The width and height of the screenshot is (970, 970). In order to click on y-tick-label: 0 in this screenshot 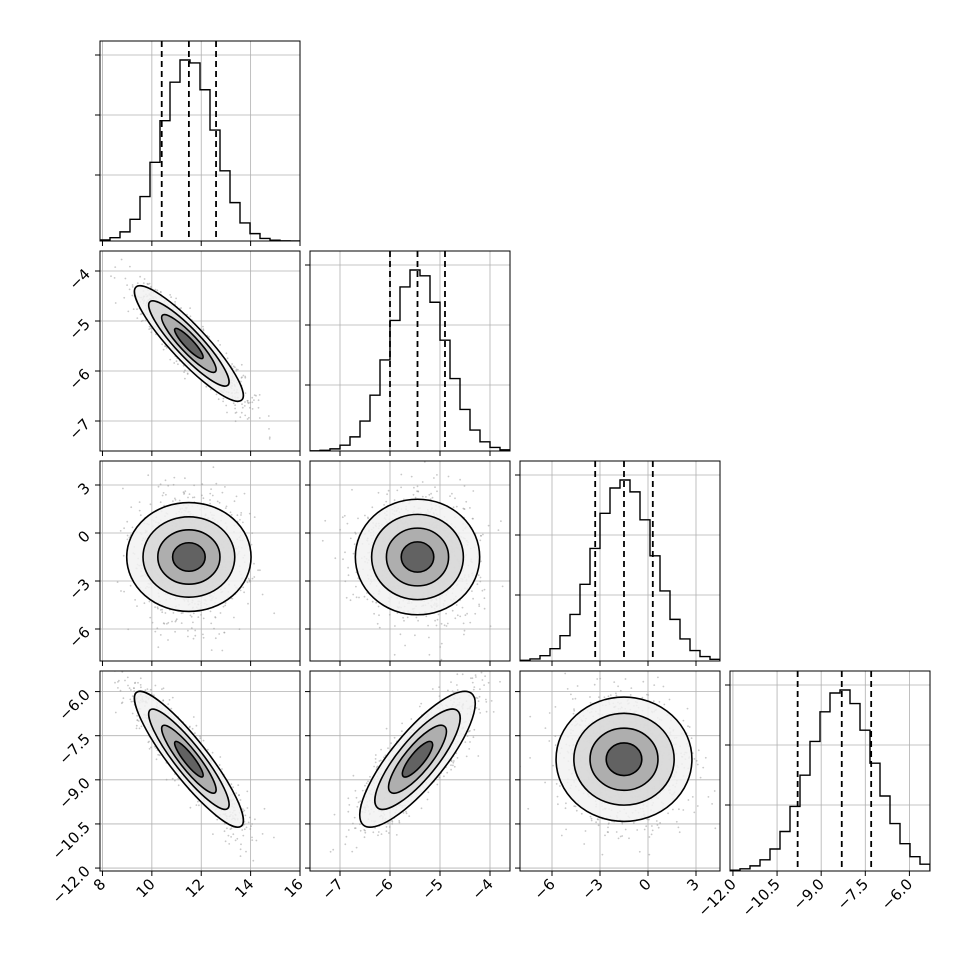, I will do `click(83, 536)`.